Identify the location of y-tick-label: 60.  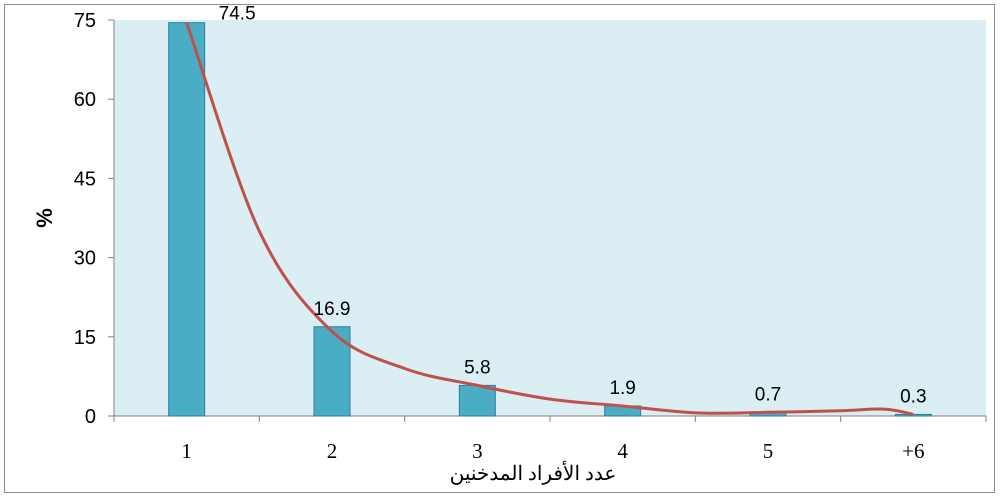
(85, 100).